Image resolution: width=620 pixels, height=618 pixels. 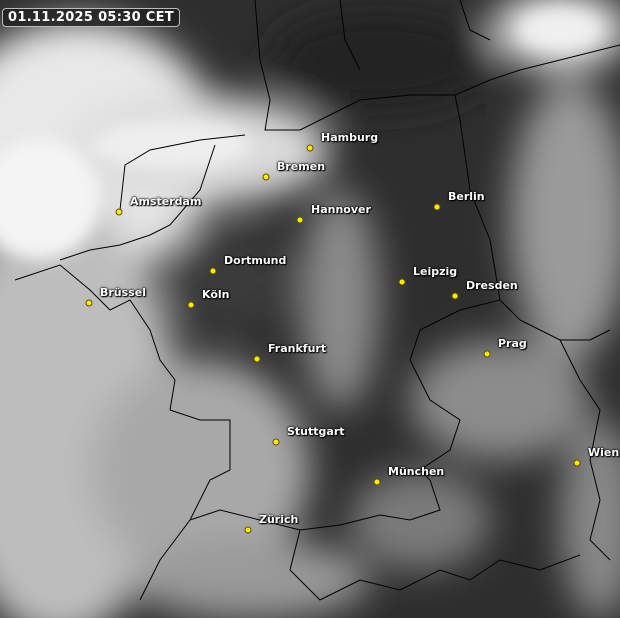 I want to click on city-label: München, so click(x=416, y=471).